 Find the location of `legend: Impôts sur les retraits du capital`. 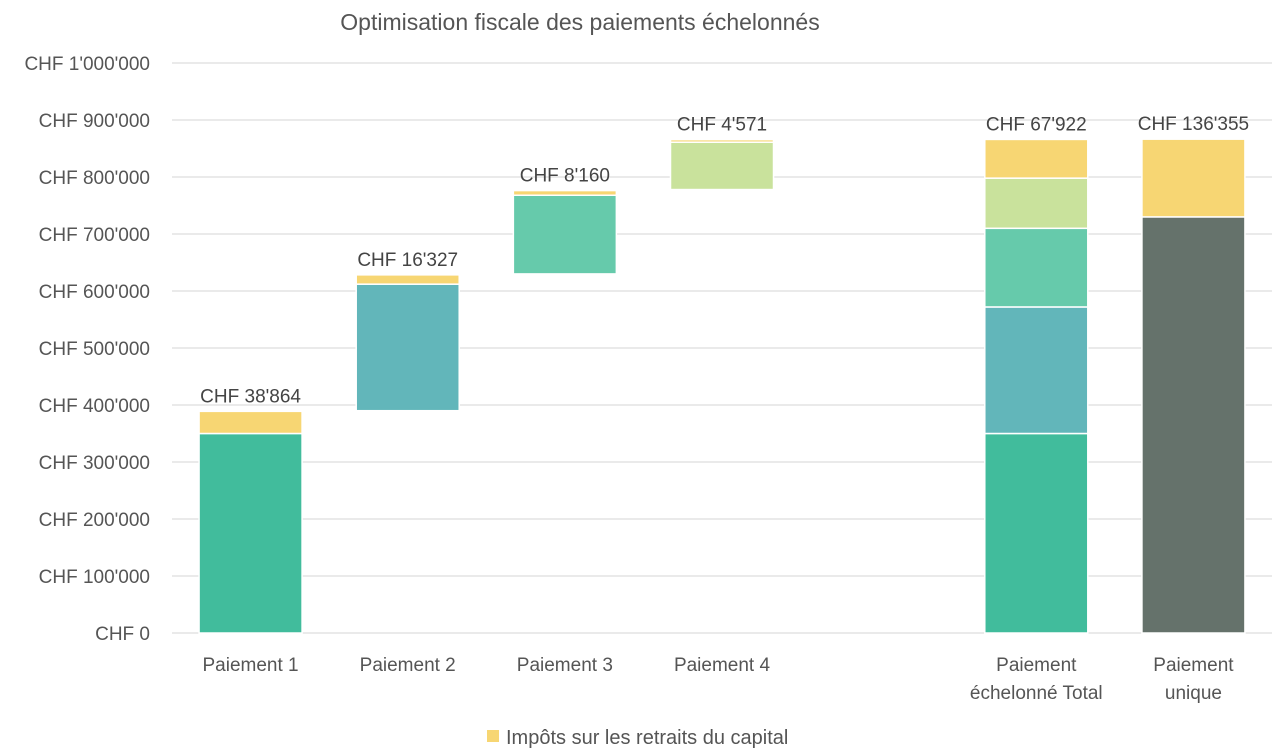

legend: Impôts sur les retraits du capital is located at coordinates (637, 738).